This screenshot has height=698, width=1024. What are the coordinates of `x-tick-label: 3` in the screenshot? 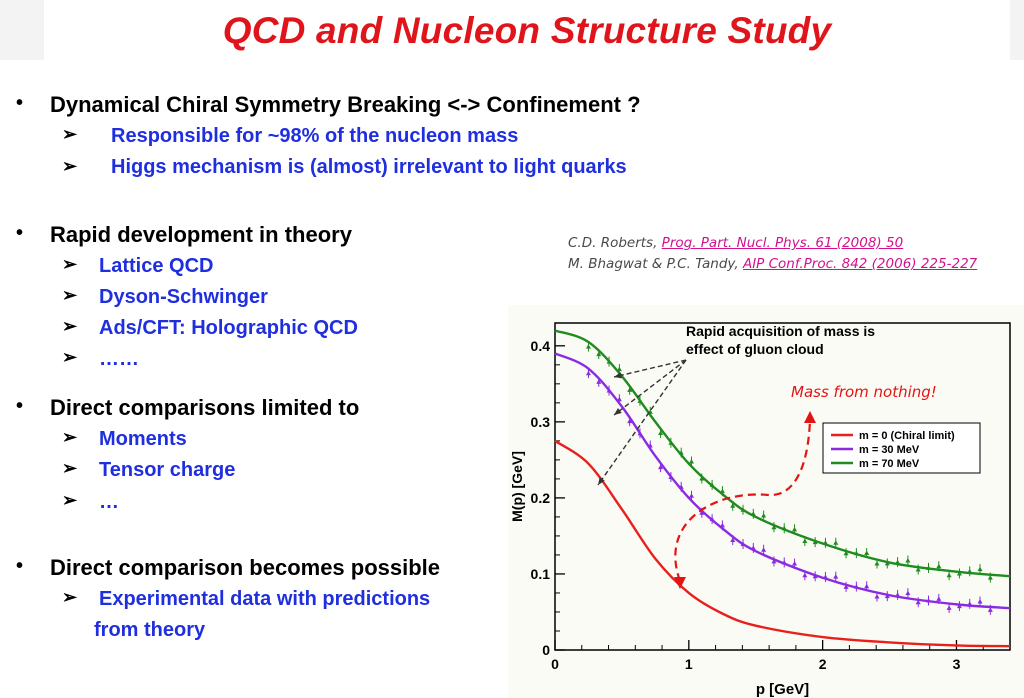 It's located at (957, 664).